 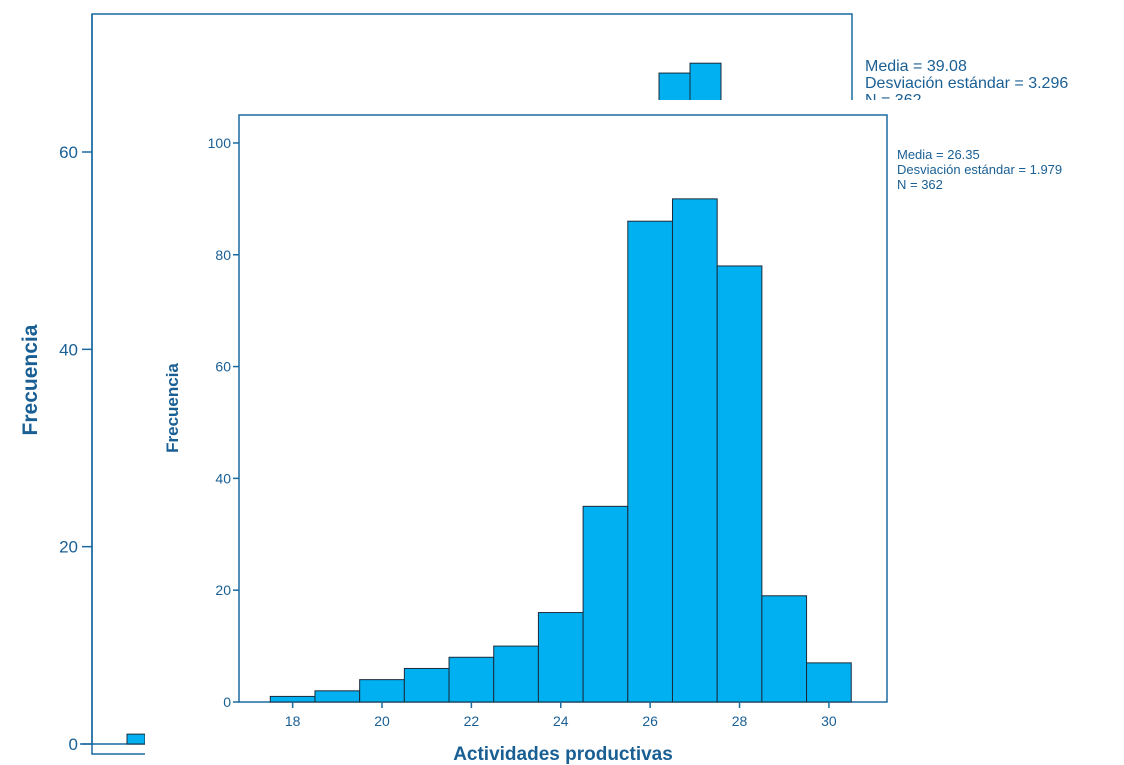 What do you see at coordinates (293, 721) in the screenshot?
I see `x-tick-label: 18` at bounding box center [293, 721].